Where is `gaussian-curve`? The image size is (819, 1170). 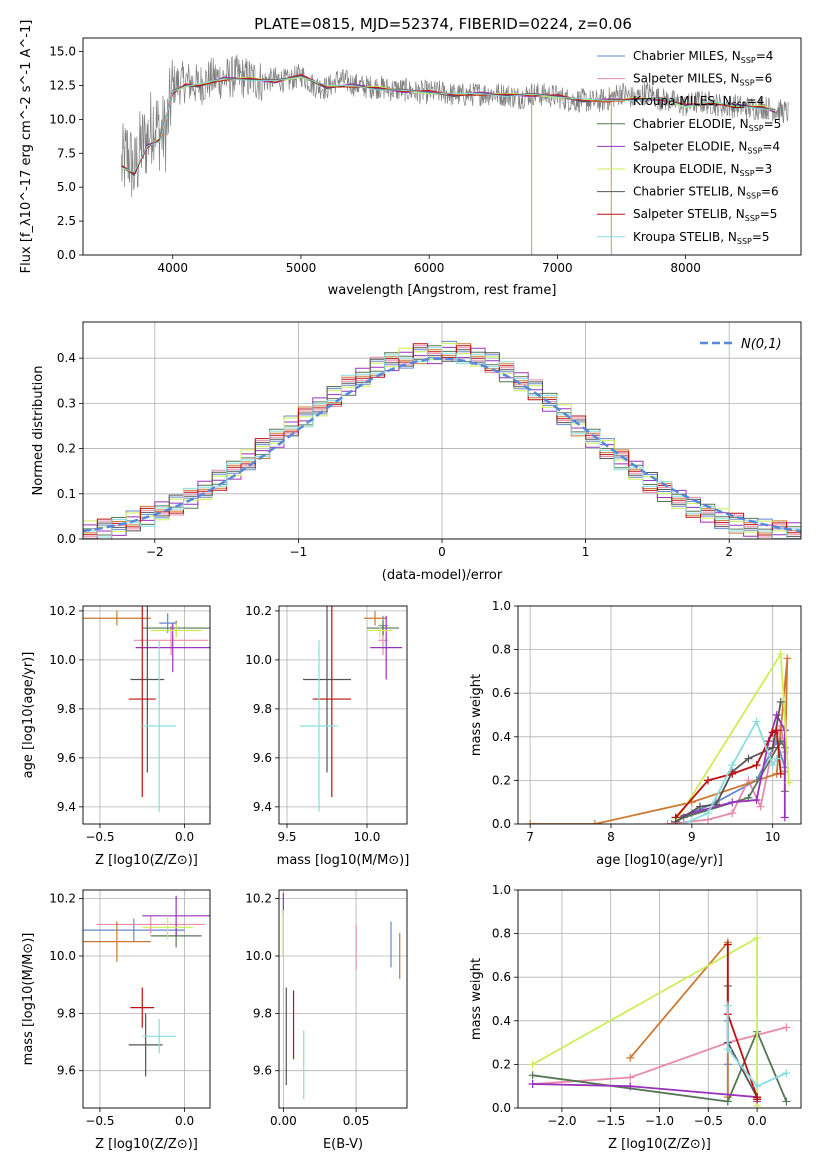
gaussian-curve is located at coordinates (442, 445).